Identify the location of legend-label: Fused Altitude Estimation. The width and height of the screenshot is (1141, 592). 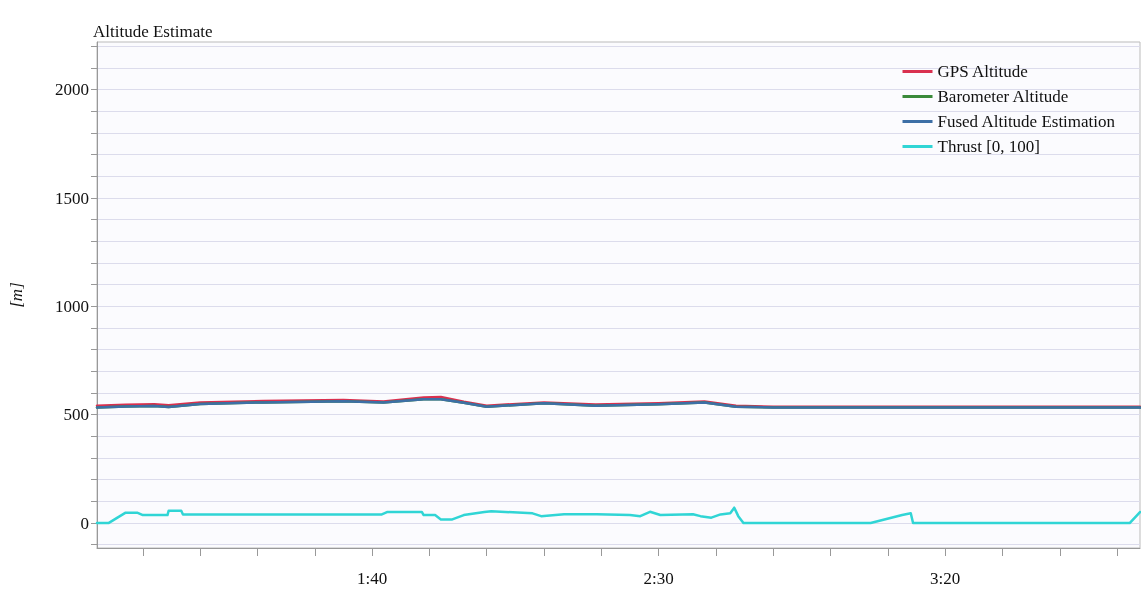
(1026, 121).